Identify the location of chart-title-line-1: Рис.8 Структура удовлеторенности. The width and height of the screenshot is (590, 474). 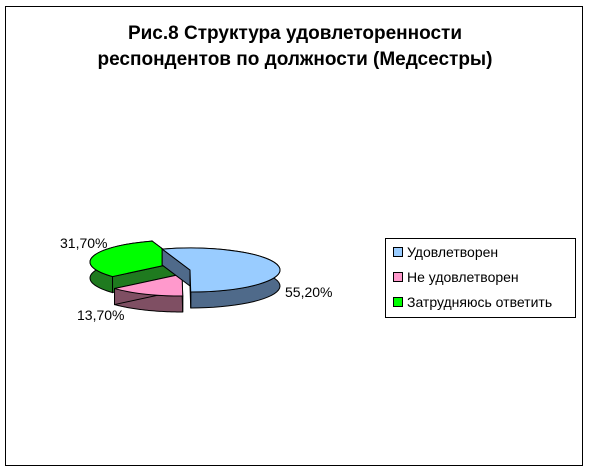
(295, 33).